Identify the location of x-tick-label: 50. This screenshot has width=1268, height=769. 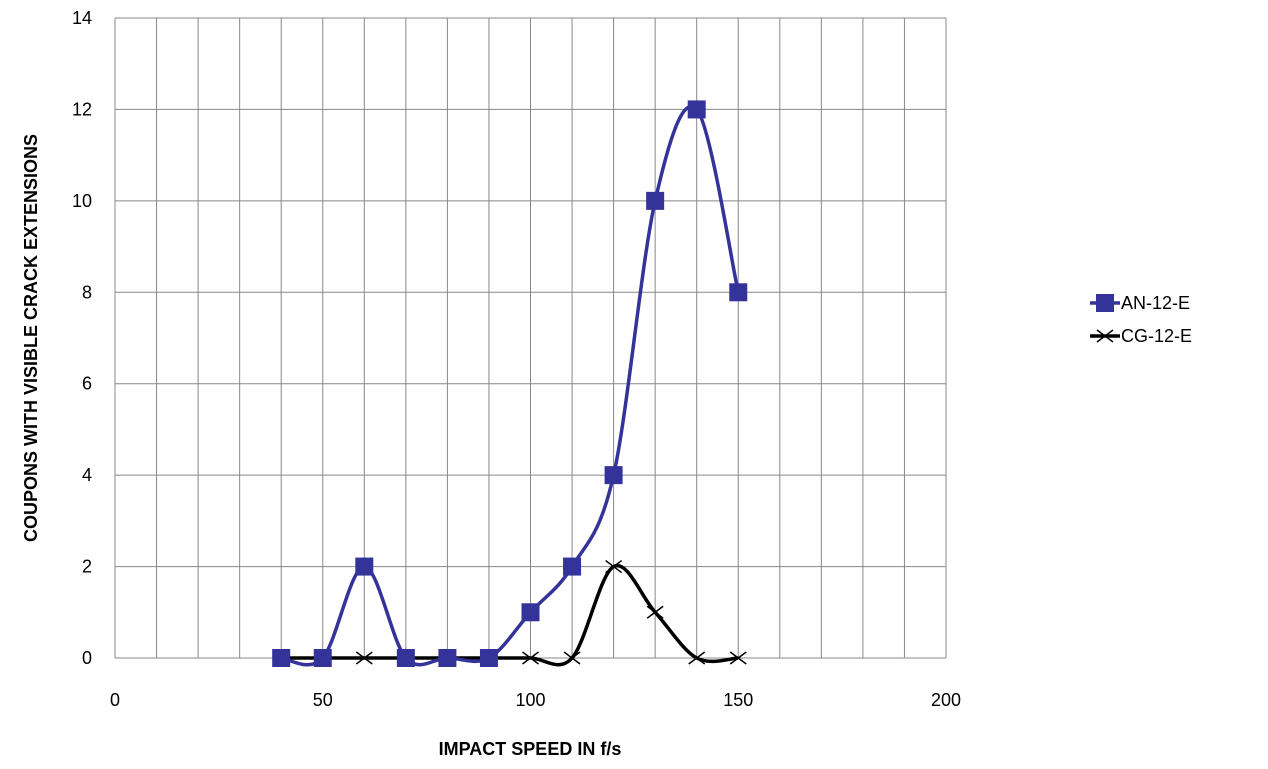
(323, 700).